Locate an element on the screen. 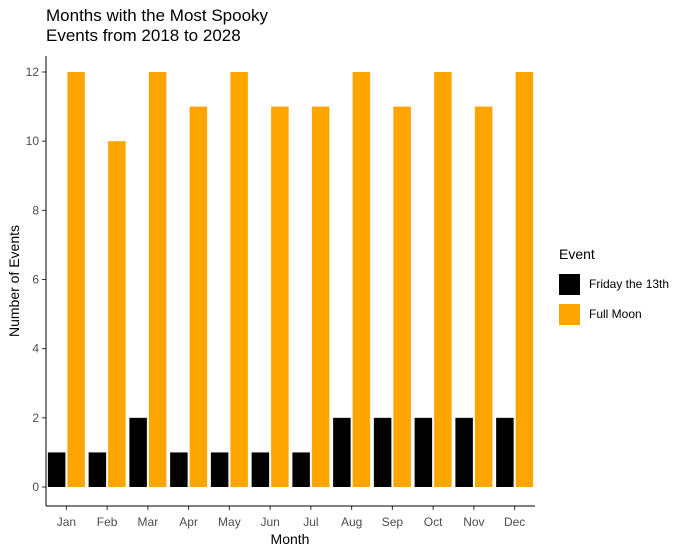 The height and width of the screenshot is (554, 684). legend-key-full-moon is located at coordinates (569, 314).